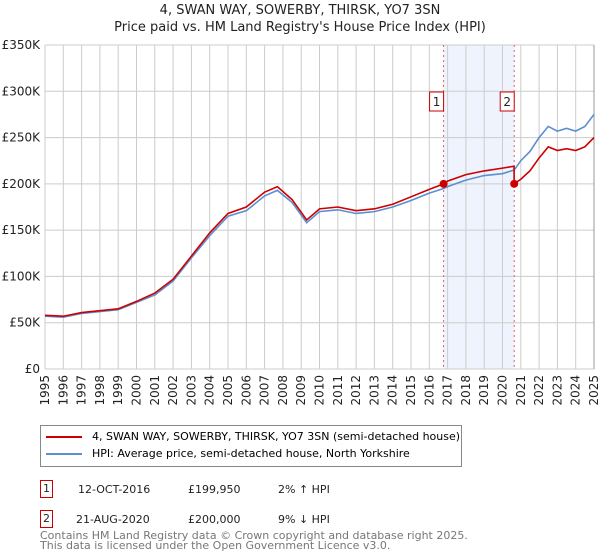  I want to click on x-tick-label: 2012, so click(356, 390).